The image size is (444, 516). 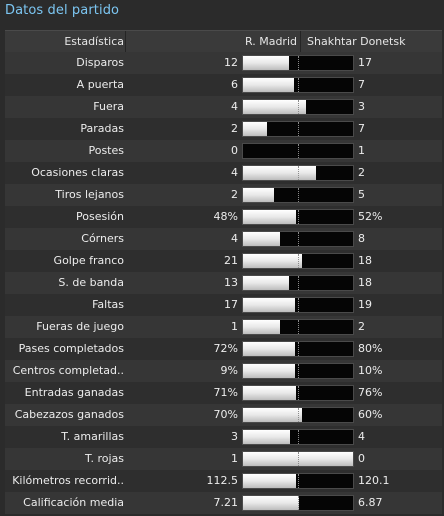 What do you see at coordinates (74, 392) in the screenshot?
I see `stat-label: Entradas ganadas` at bounding box center [74, 392].